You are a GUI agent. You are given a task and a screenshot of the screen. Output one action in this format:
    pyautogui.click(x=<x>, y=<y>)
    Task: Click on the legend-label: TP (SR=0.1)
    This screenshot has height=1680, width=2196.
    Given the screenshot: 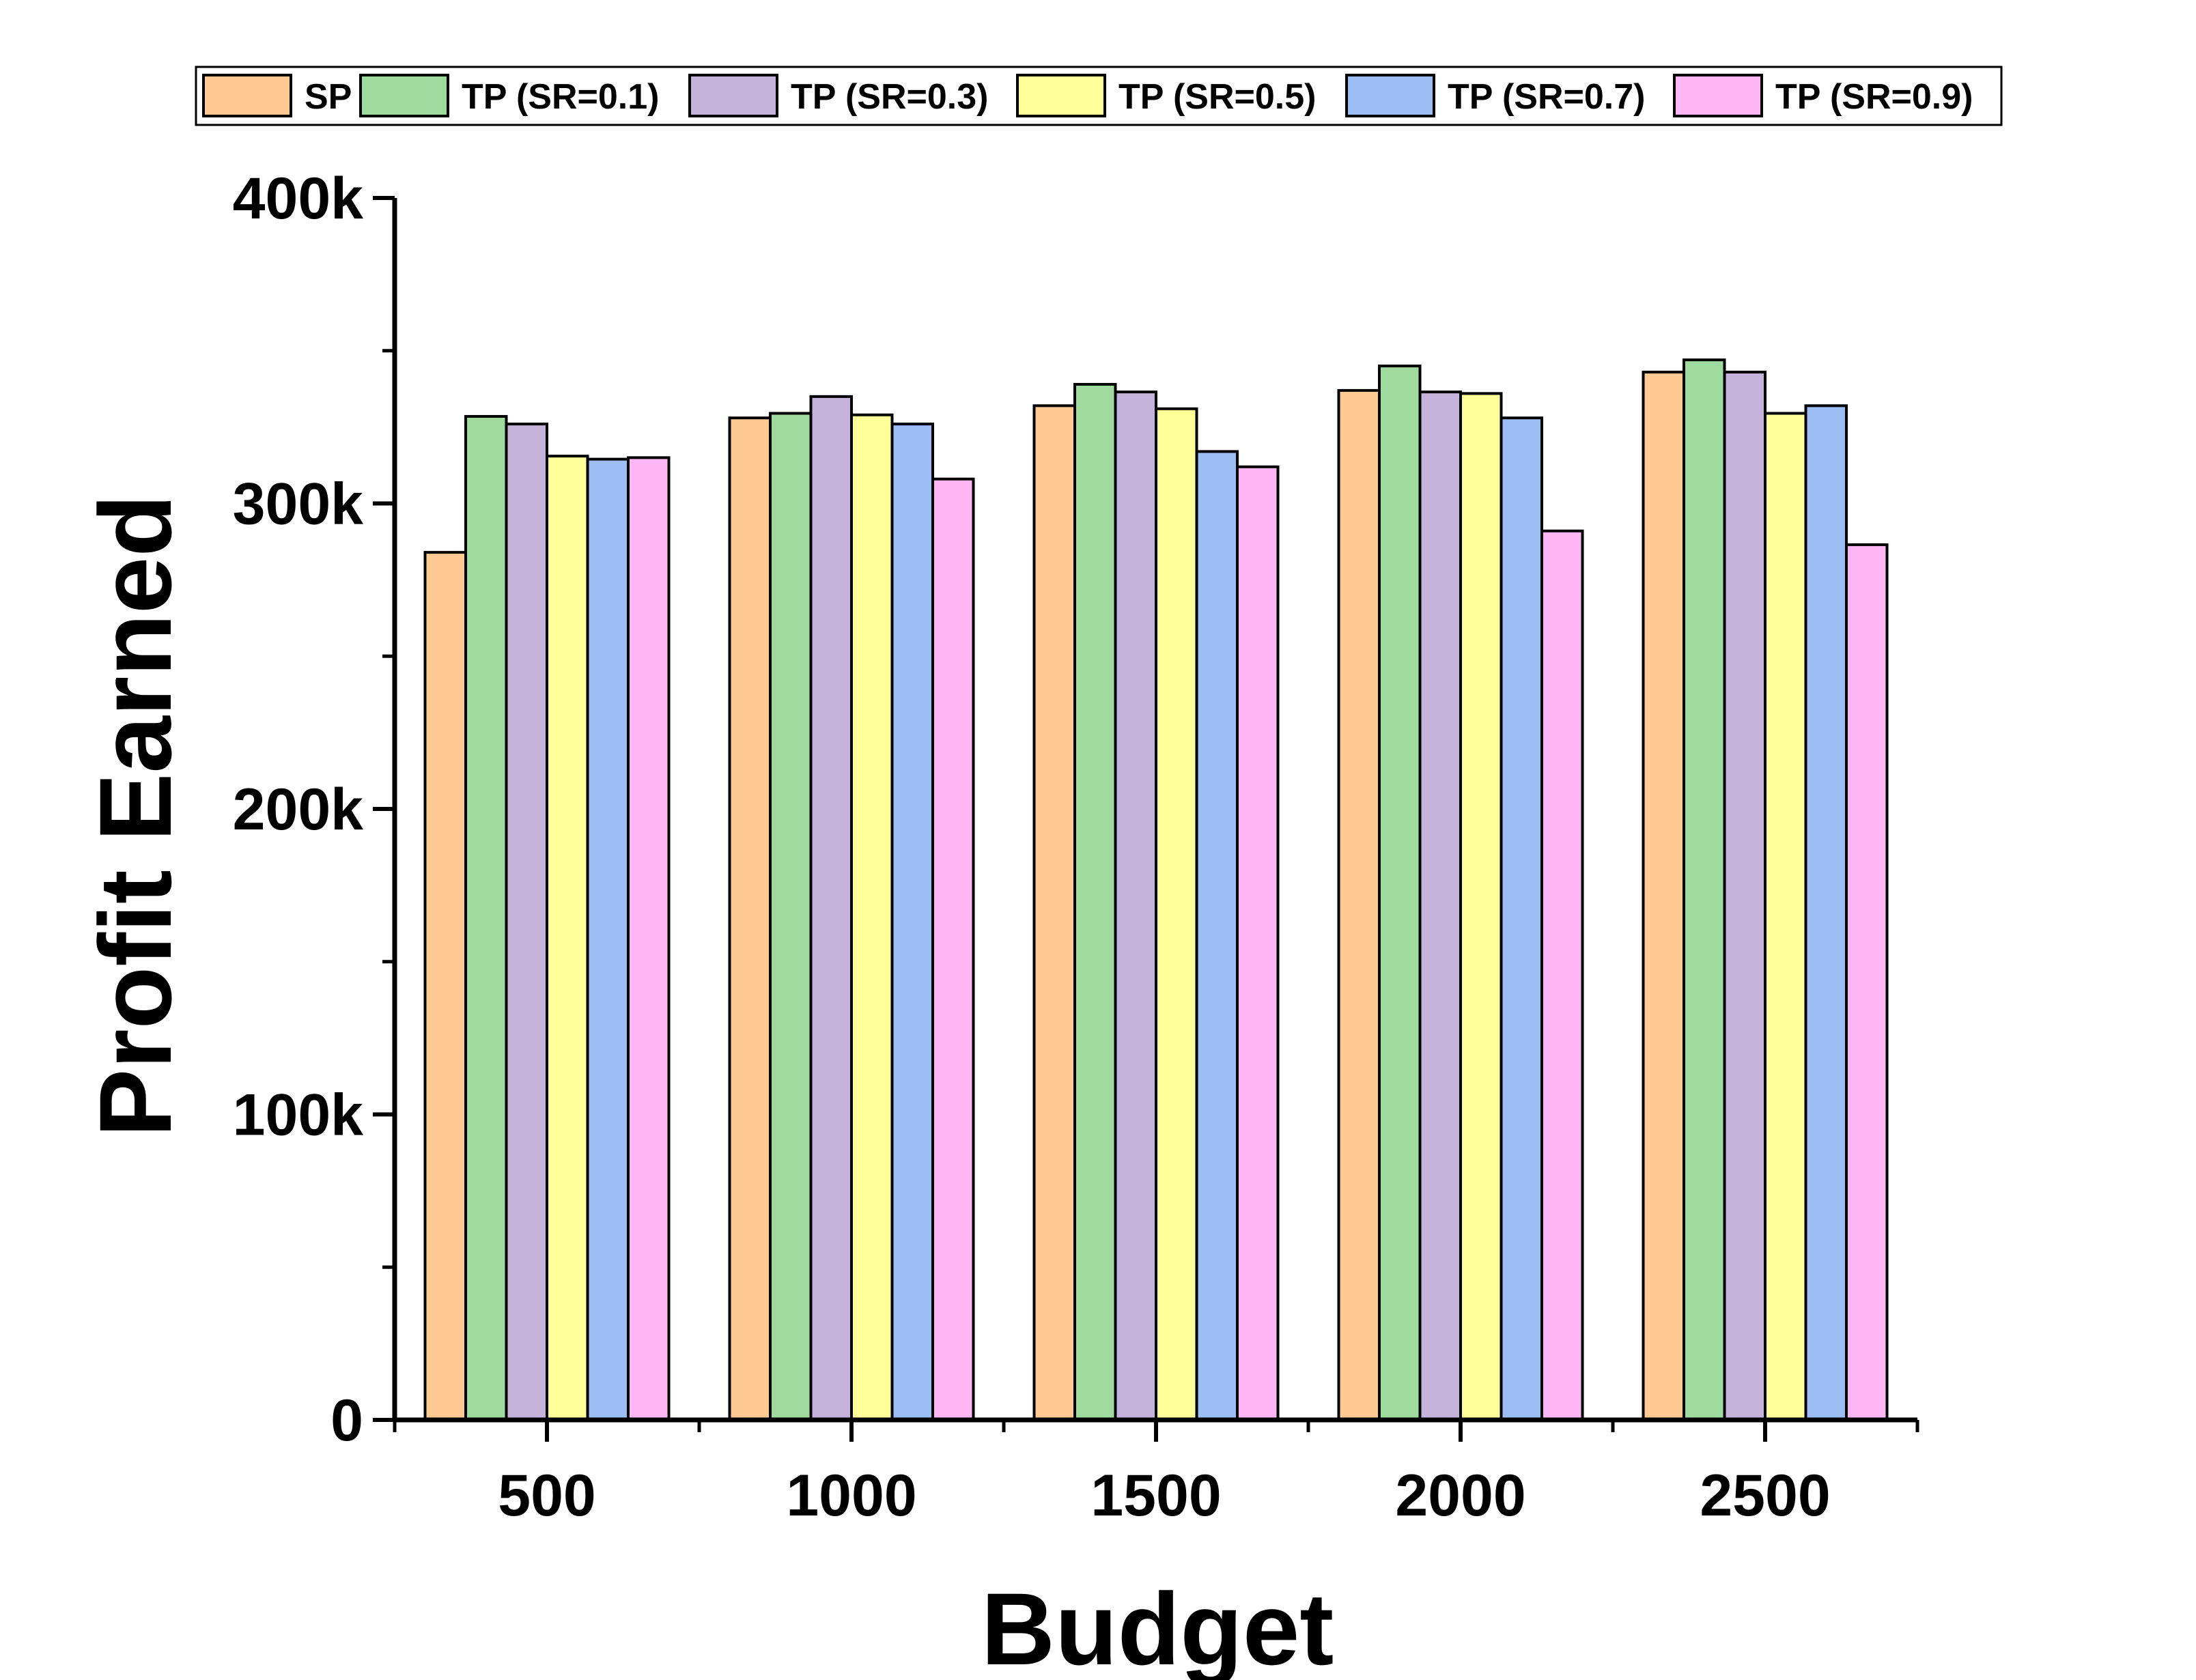 What is the action you would take?
    pyautogui.click(x=561, y=97)
    